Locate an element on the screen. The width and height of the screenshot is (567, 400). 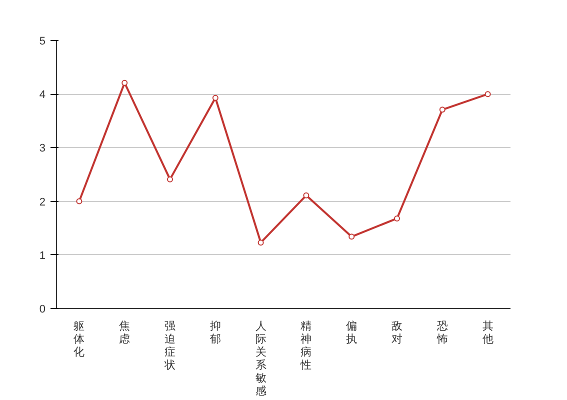
y-tick-label: 0 is located at coordinates (42, 310).